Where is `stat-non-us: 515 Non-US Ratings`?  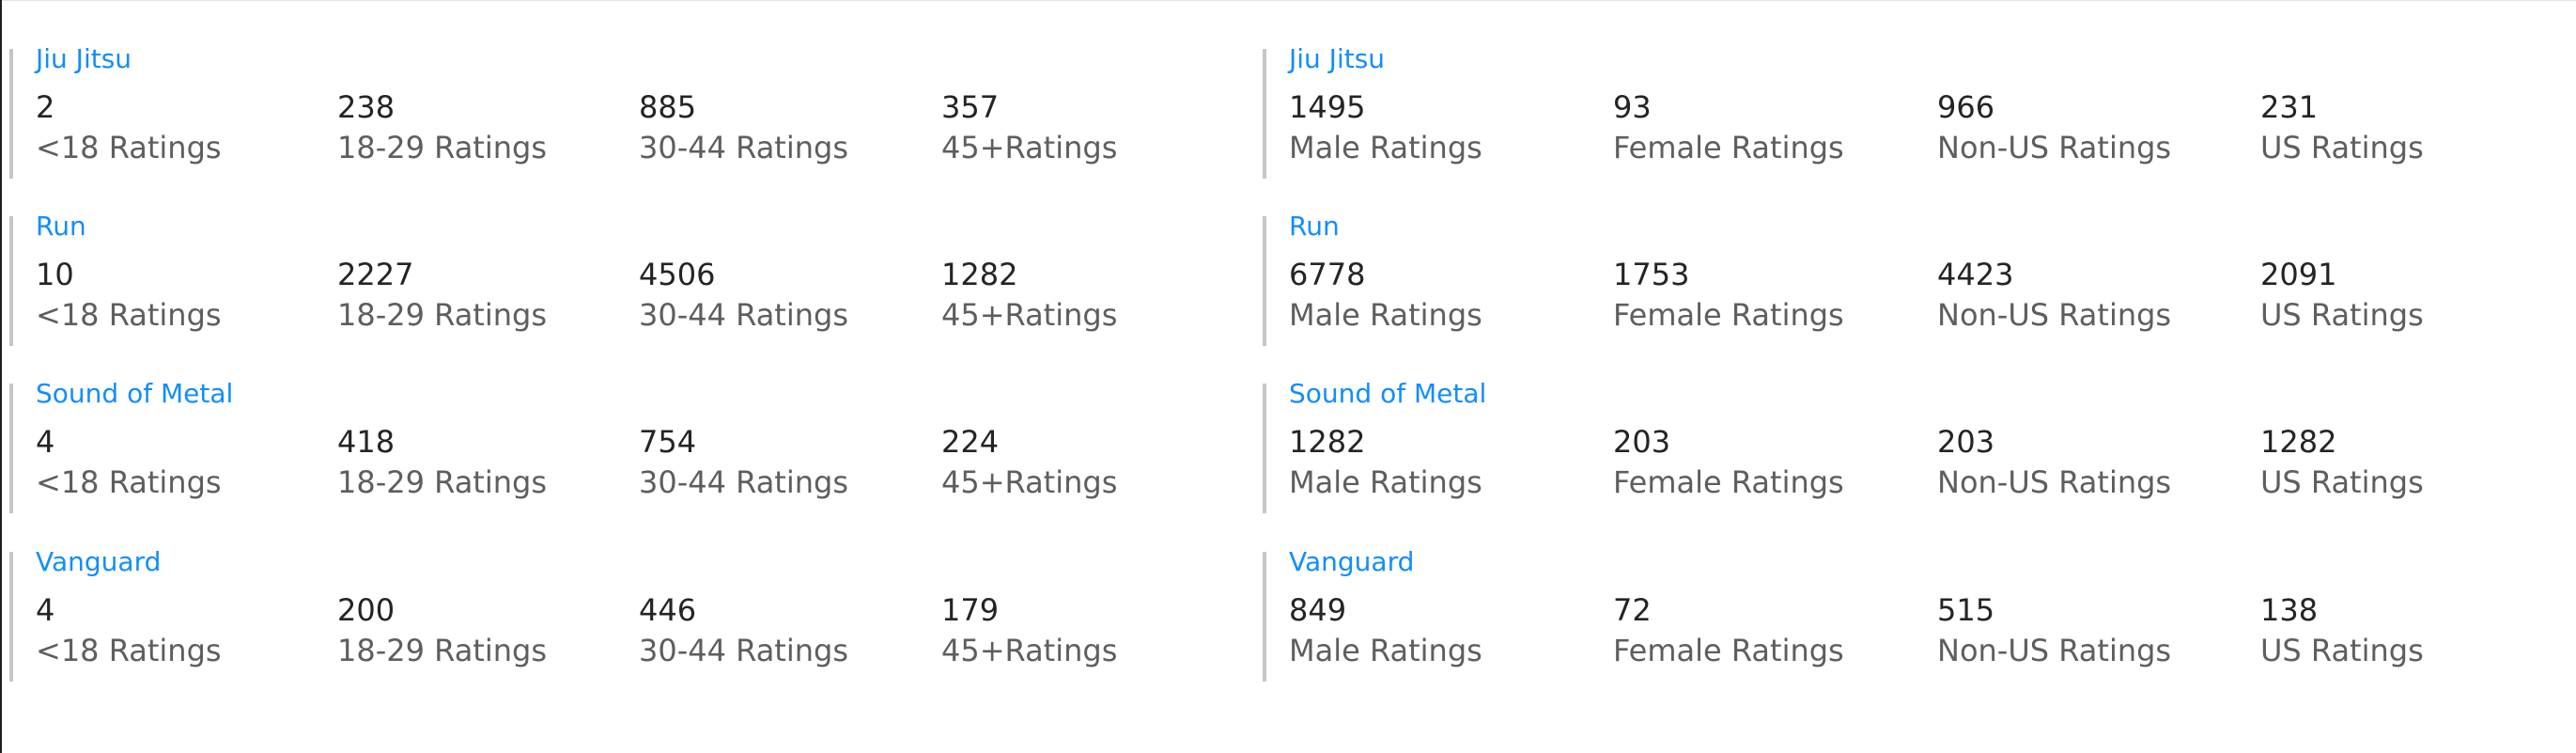 stat-non-us: 515 Non-US Ratings is located at coordinates (2054, 631).